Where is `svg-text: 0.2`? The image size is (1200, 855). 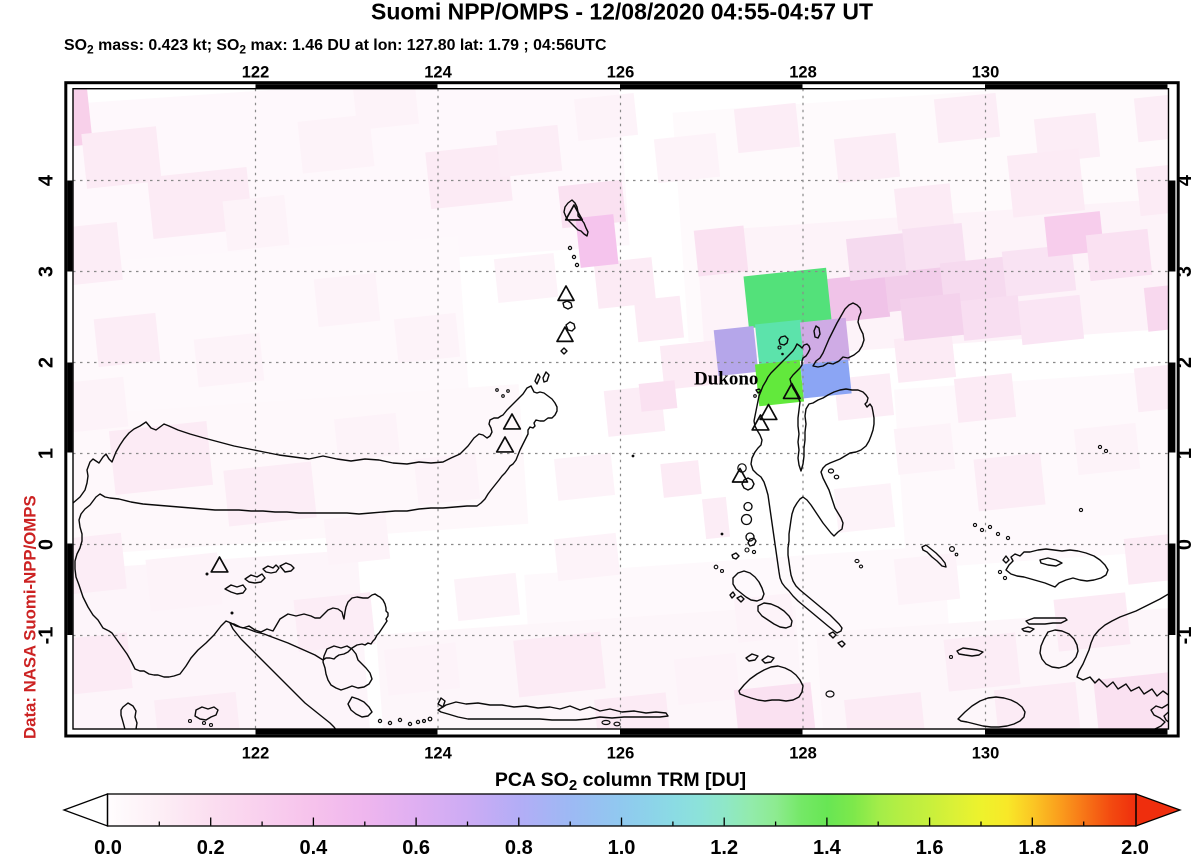 svg-text: 0.2 is located at coordinates (211, 846).